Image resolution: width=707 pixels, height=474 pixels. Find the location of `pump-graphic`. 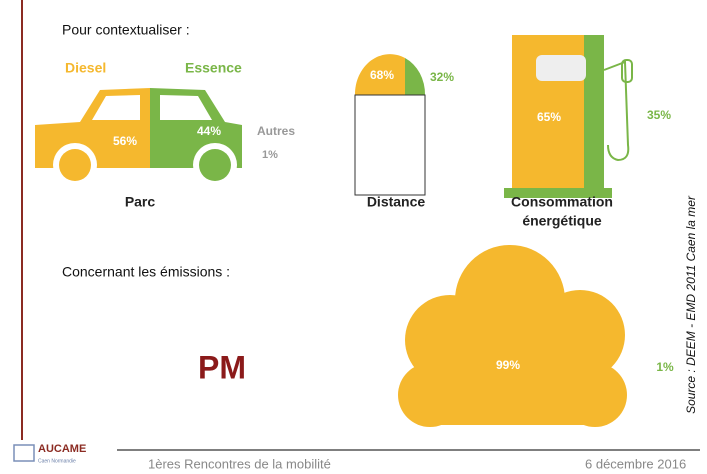

pump-graphic is located at coordinates (568, 116).